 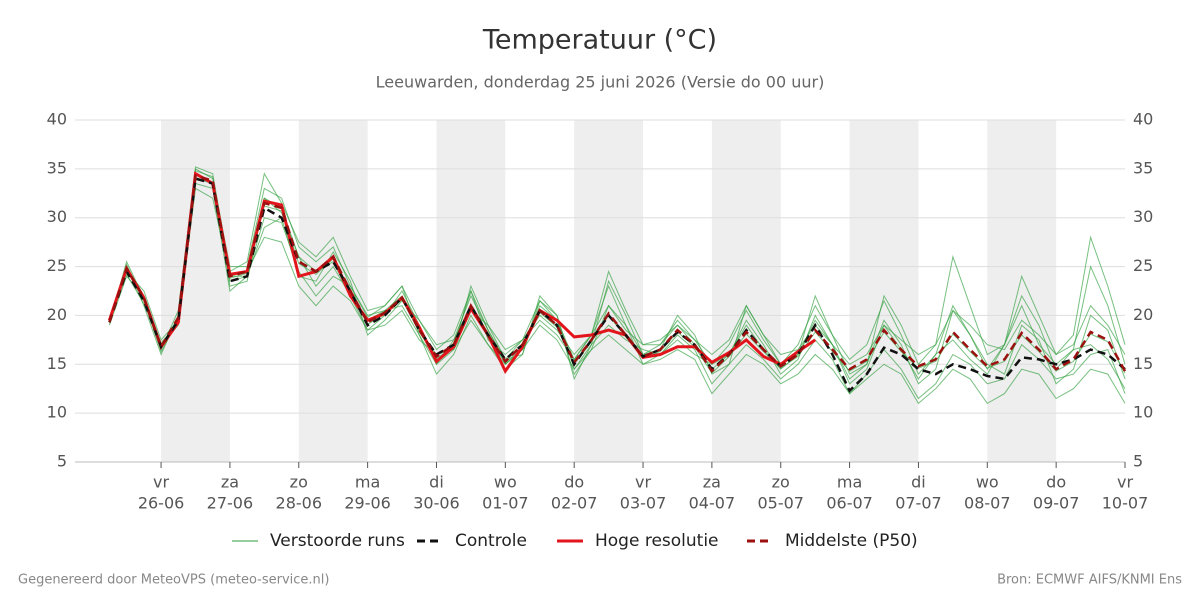 I want to click on legend-label: Verstoorde runs, so click(x=337, y=541).